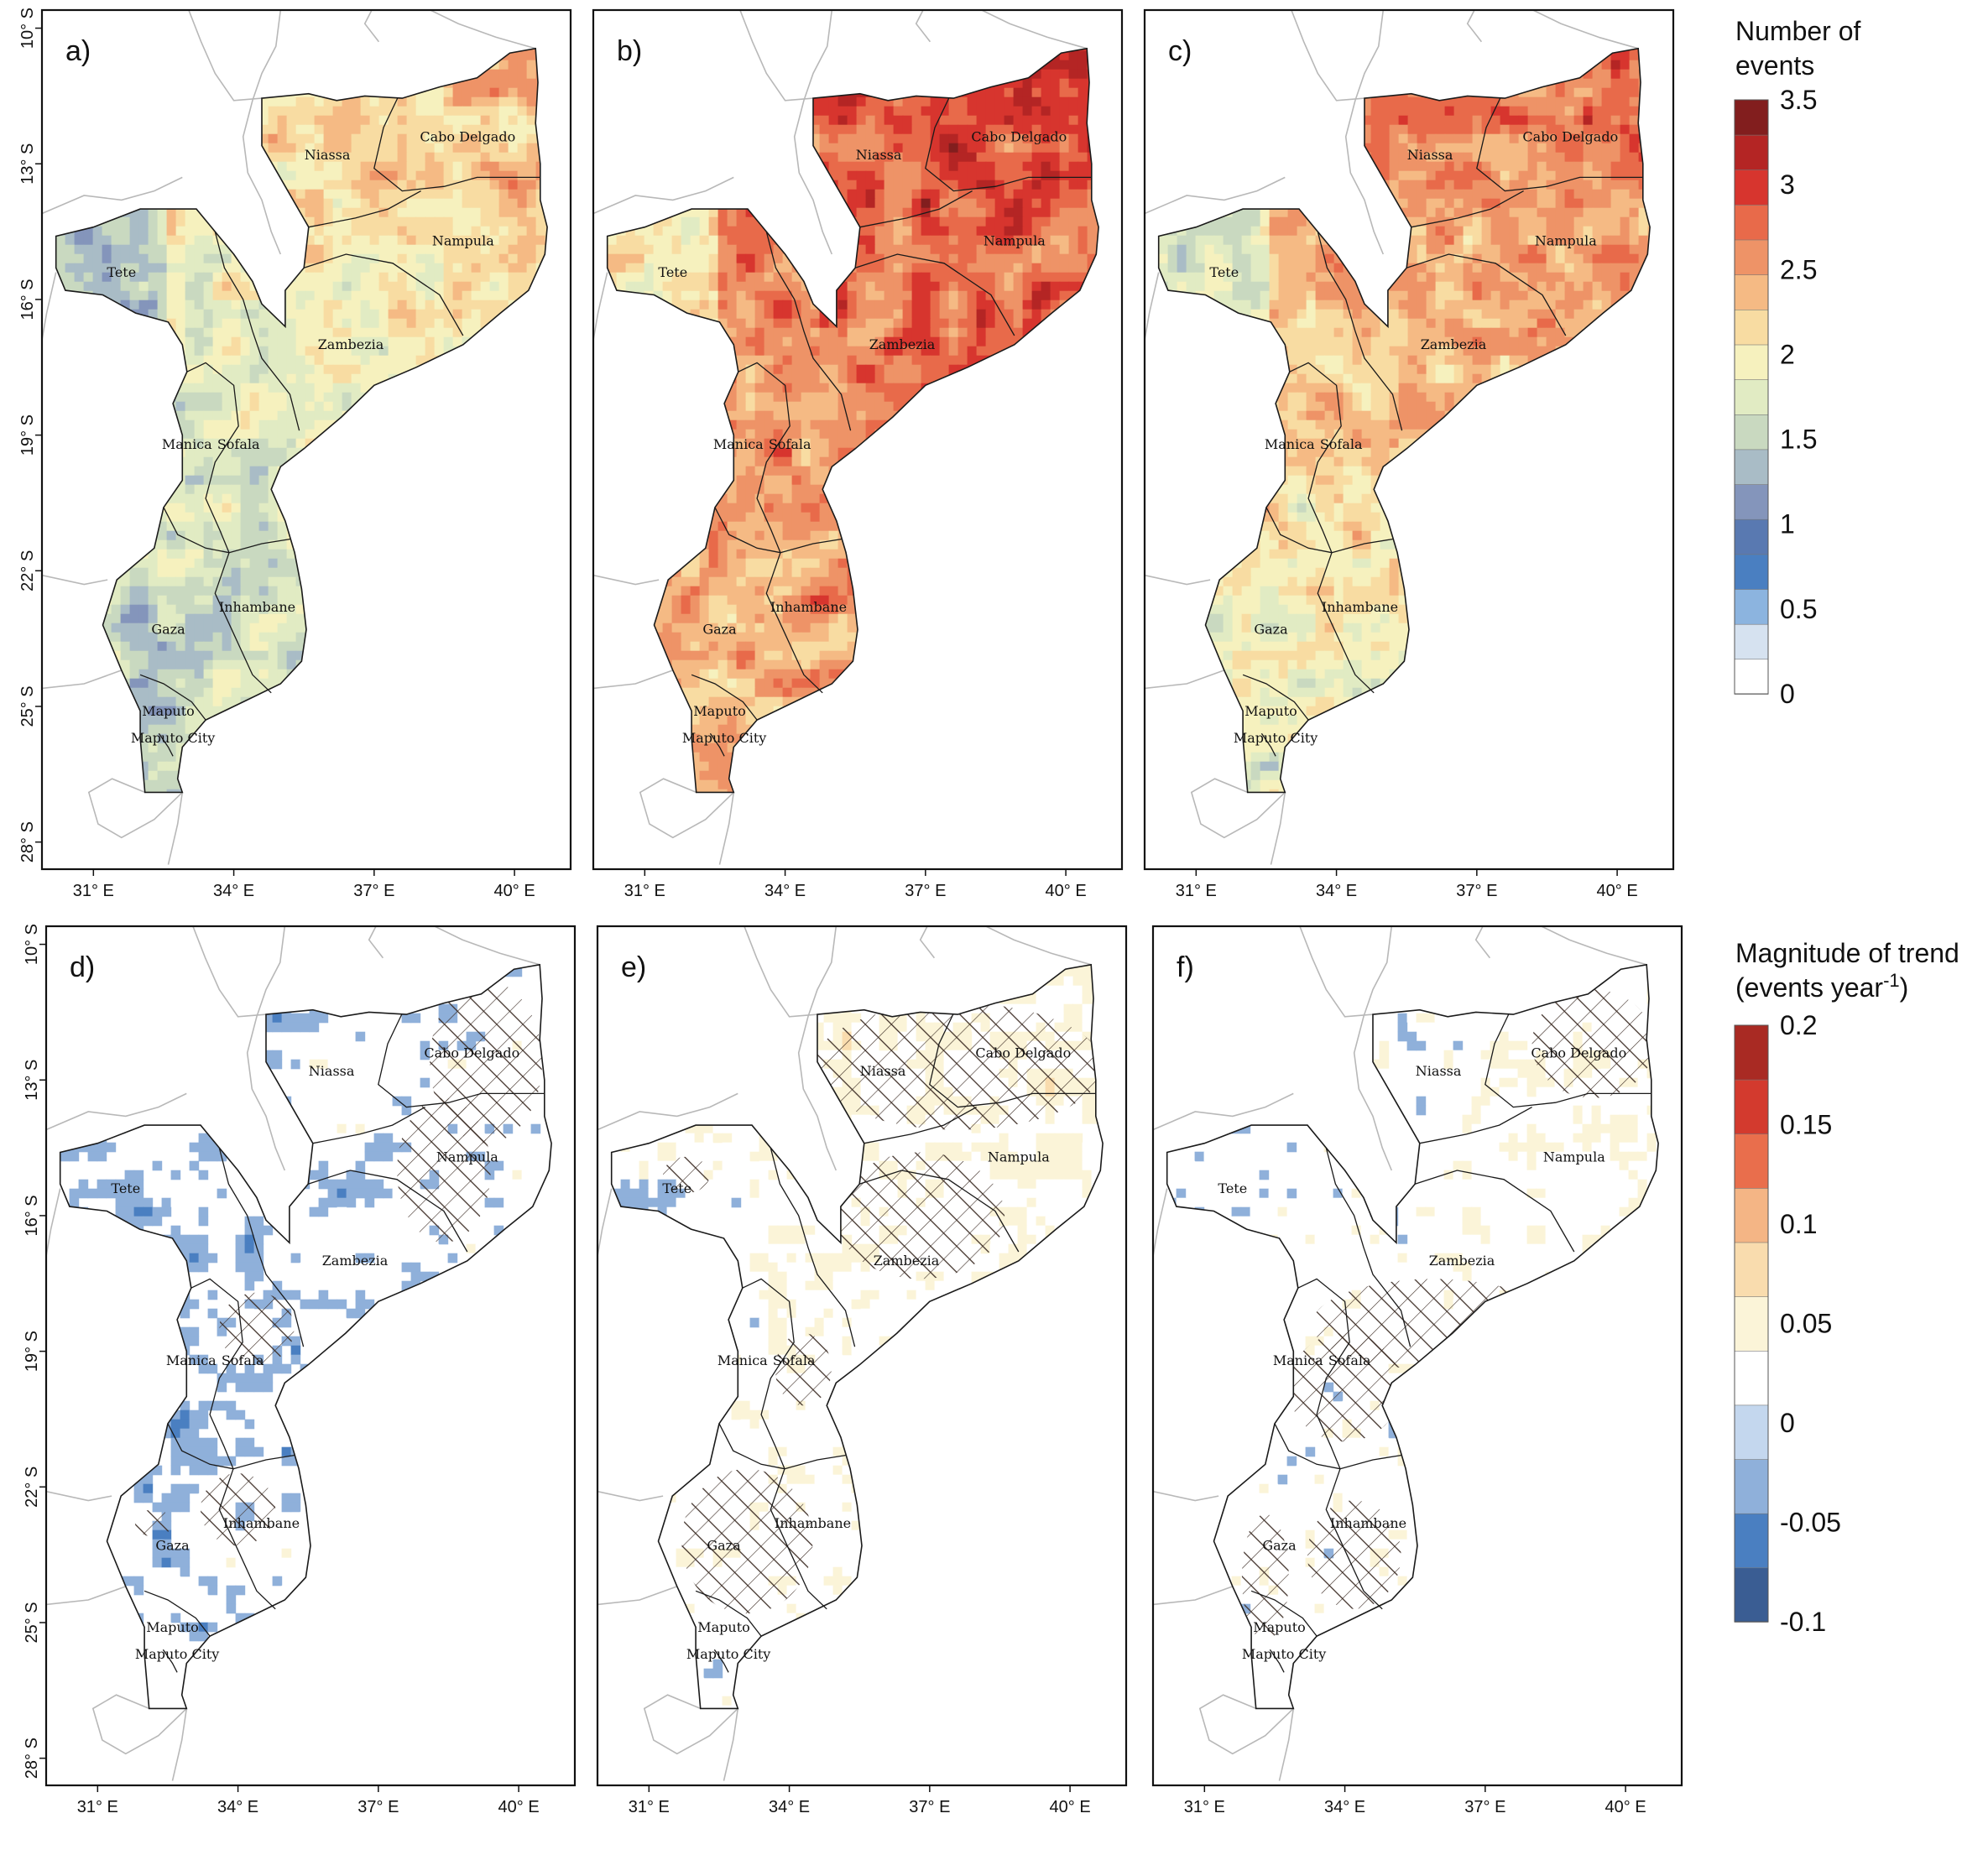 This screenshot has height=1855, width=1988. Describe the element at coordinates (27, 299) in the screenshot. I see `y-tick-label: 16° S` at that location.